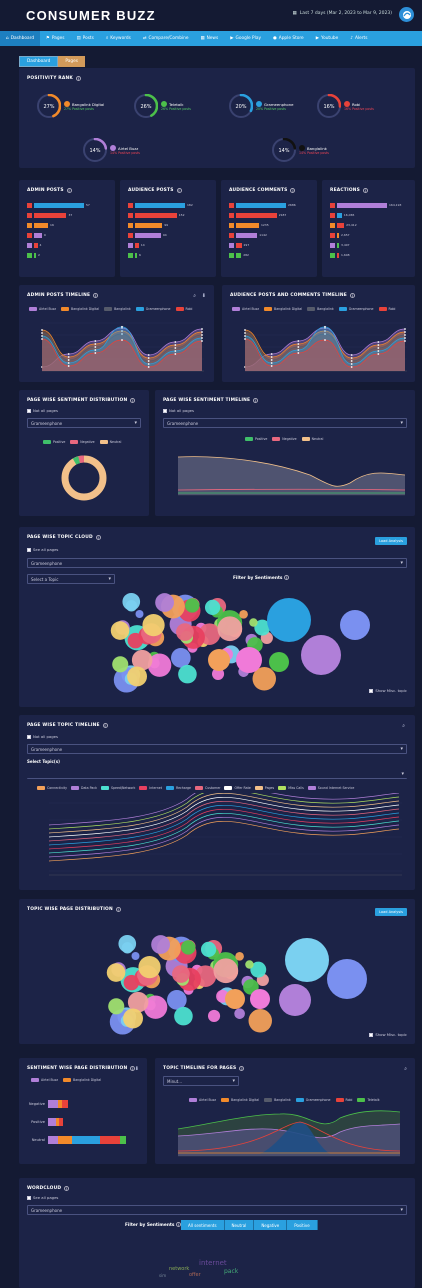  What do you see at coordinates (118, 38) in the screenshot?
I see `nav-item-keywords: ⌕ Keywords` at bounding box center [118, 38].